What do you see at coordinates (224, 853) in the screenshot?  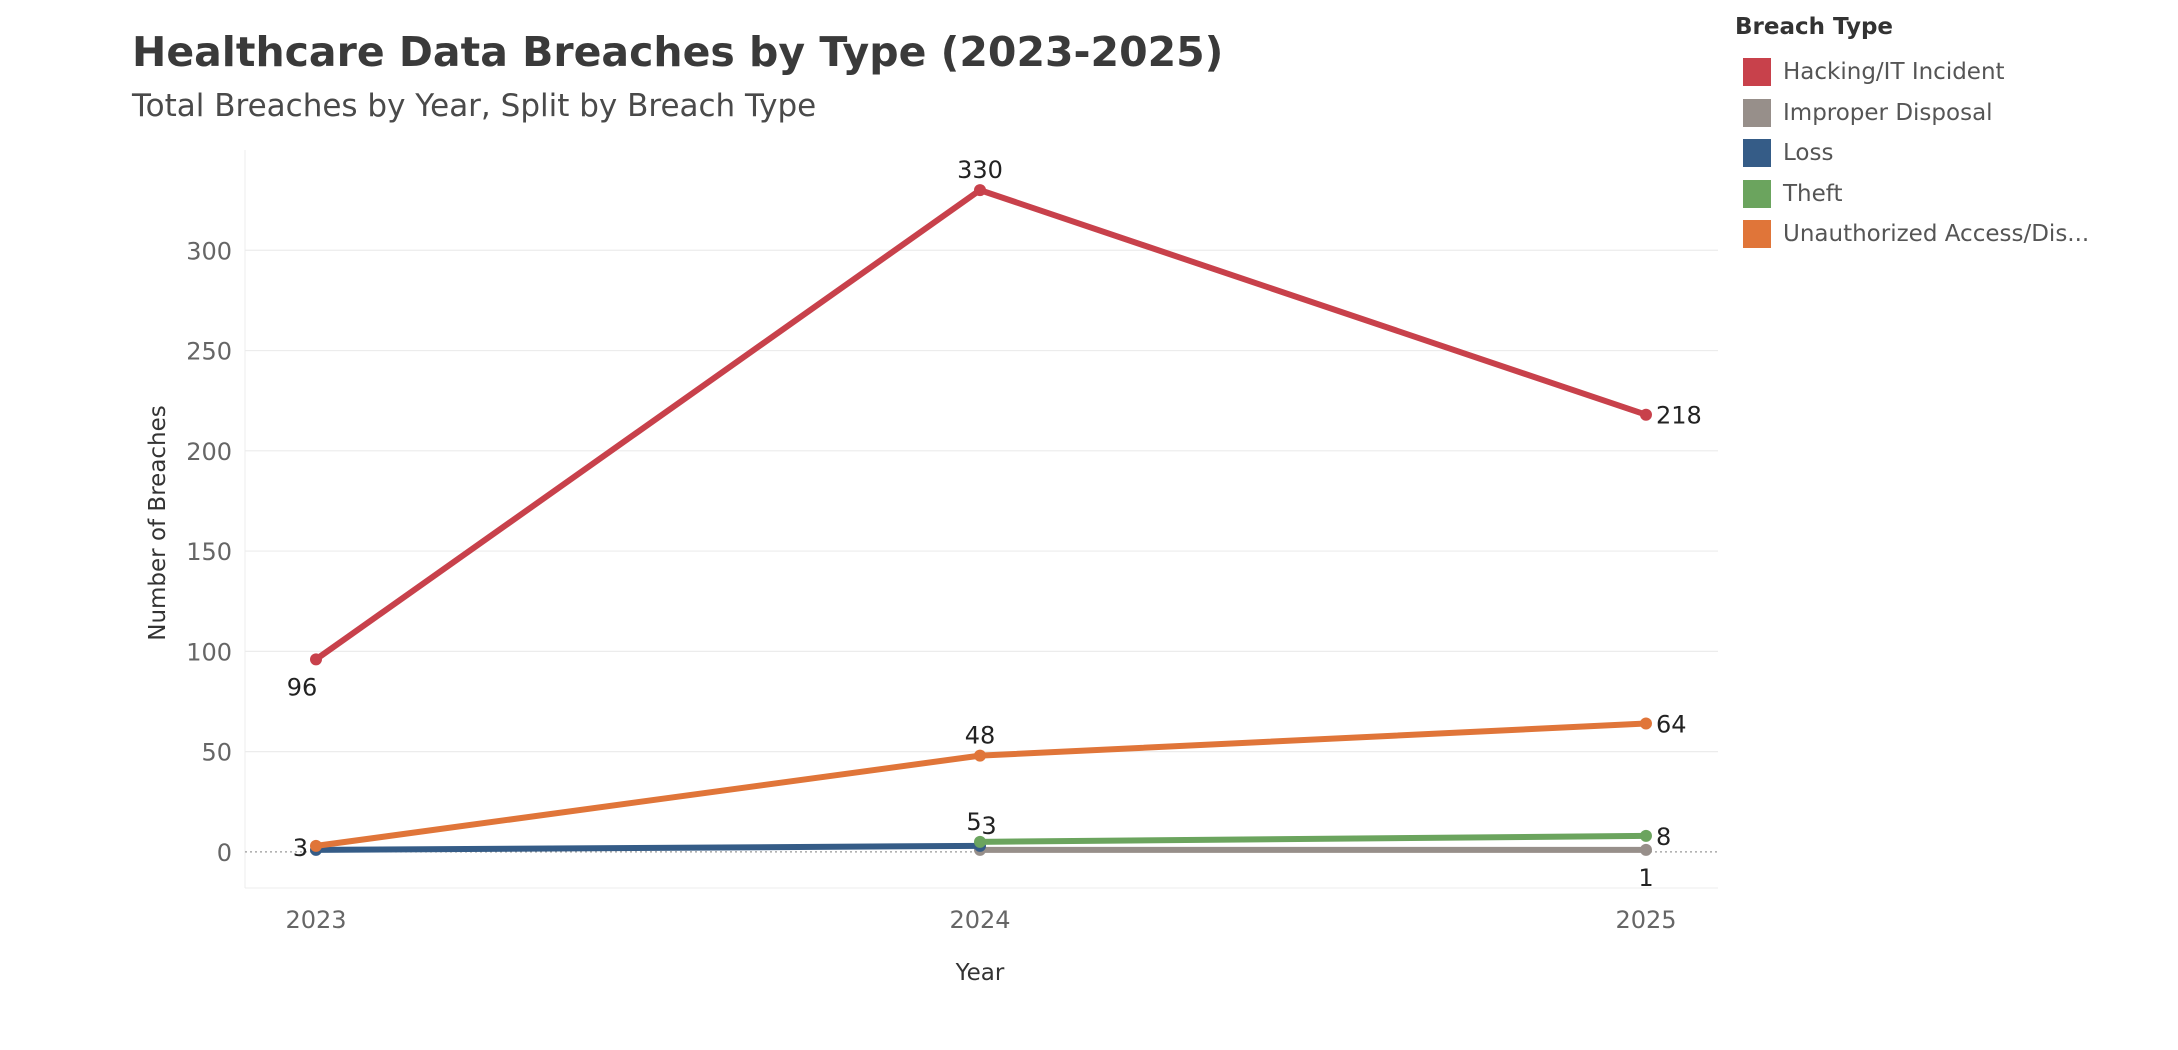 I see `y-tick-label: 0` at bounding box center [224, 853].